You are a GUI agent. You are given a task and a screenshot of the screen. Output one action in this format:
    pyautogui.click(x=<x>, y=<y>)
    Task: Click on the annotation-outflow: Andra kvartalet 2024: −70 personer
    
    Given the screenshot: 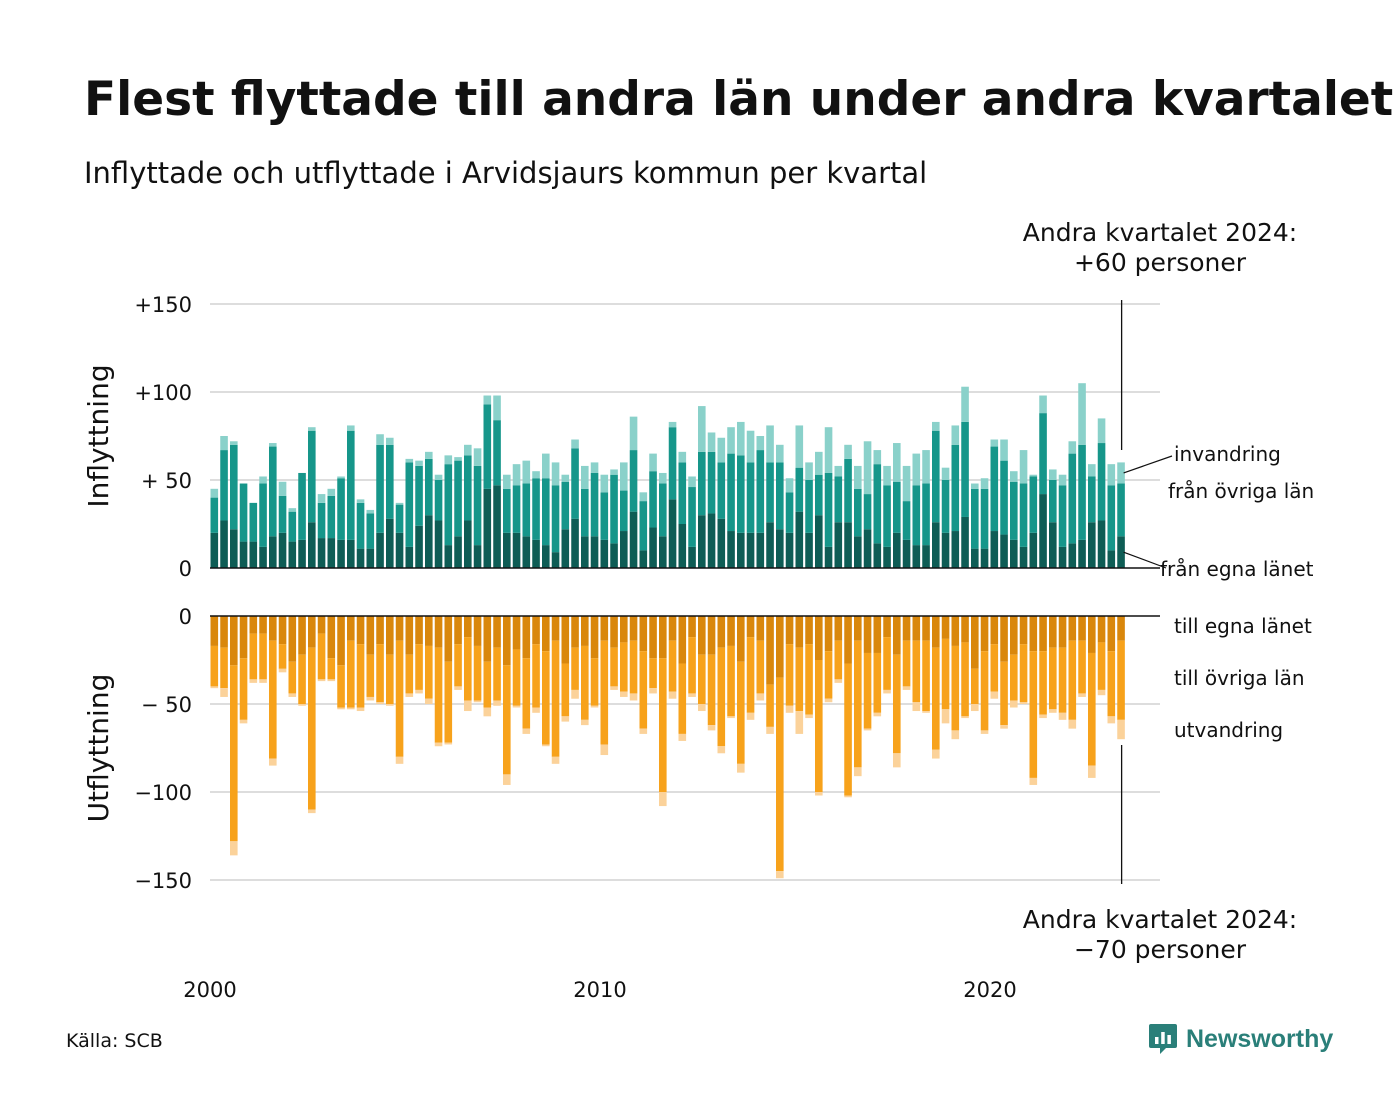 What is the action you would take?
    pyautogui.click(x=1160, y=935)
    